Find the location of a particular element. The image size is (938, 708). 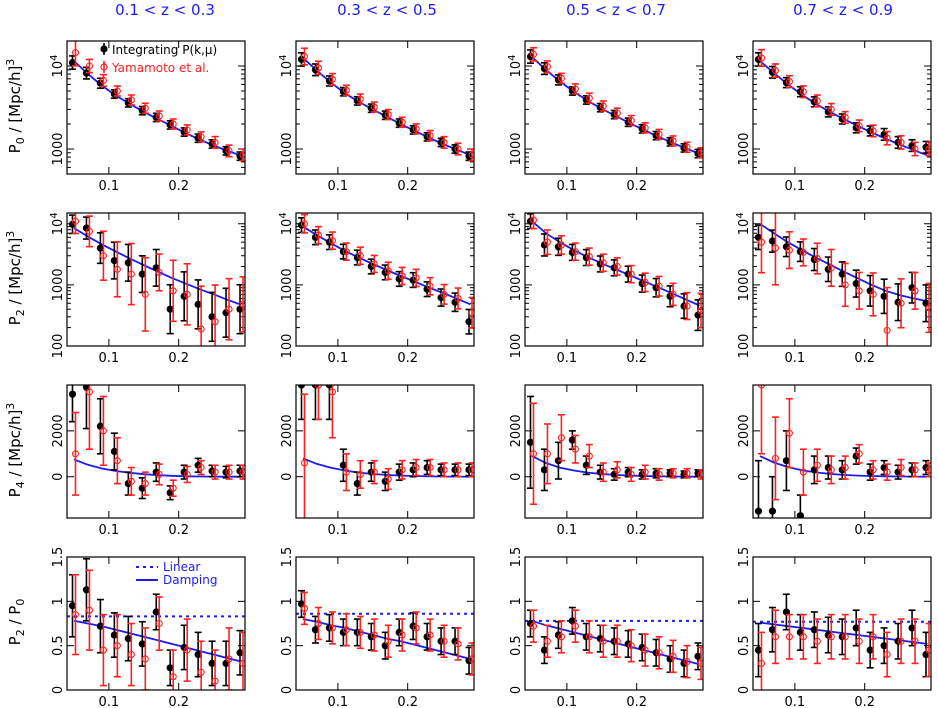

panel-r3-c2: 0.1 0.2 0 0.5 1 1.5 is located at coordinates (606, 627).